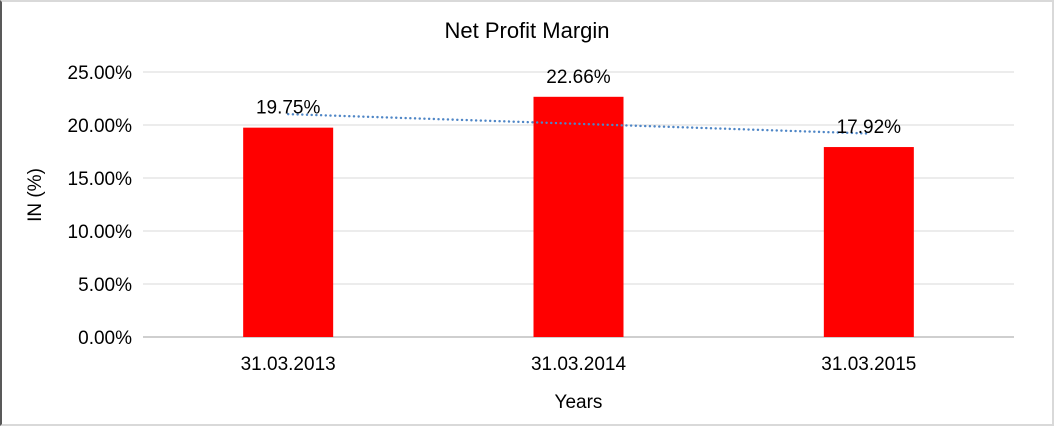 This screenshot has width=1054, height=426. I want to click on x-category-label: 31.03.2014, so click(579, 364).